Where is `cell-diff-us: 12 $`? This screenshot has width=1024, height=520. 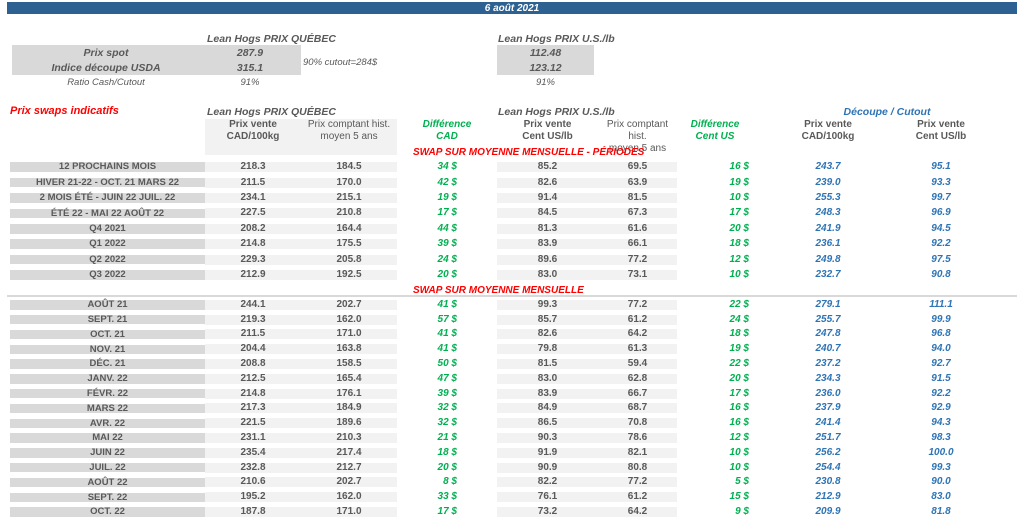
cell-diff-us: 12 $ is located at coordinates (739, 259).